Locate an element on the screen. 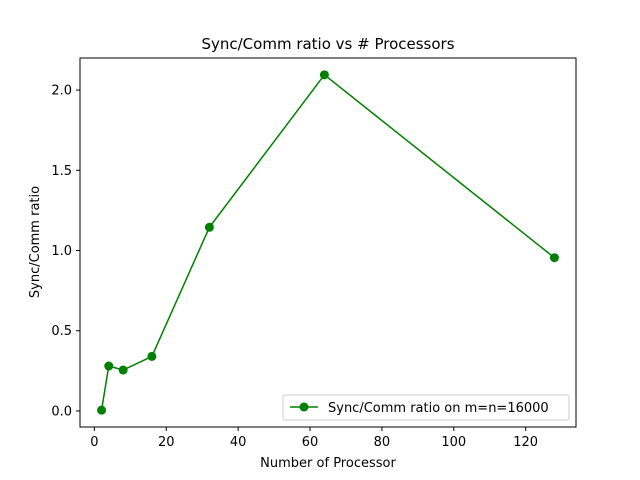  legend-box is located at coordinates (426, 407).